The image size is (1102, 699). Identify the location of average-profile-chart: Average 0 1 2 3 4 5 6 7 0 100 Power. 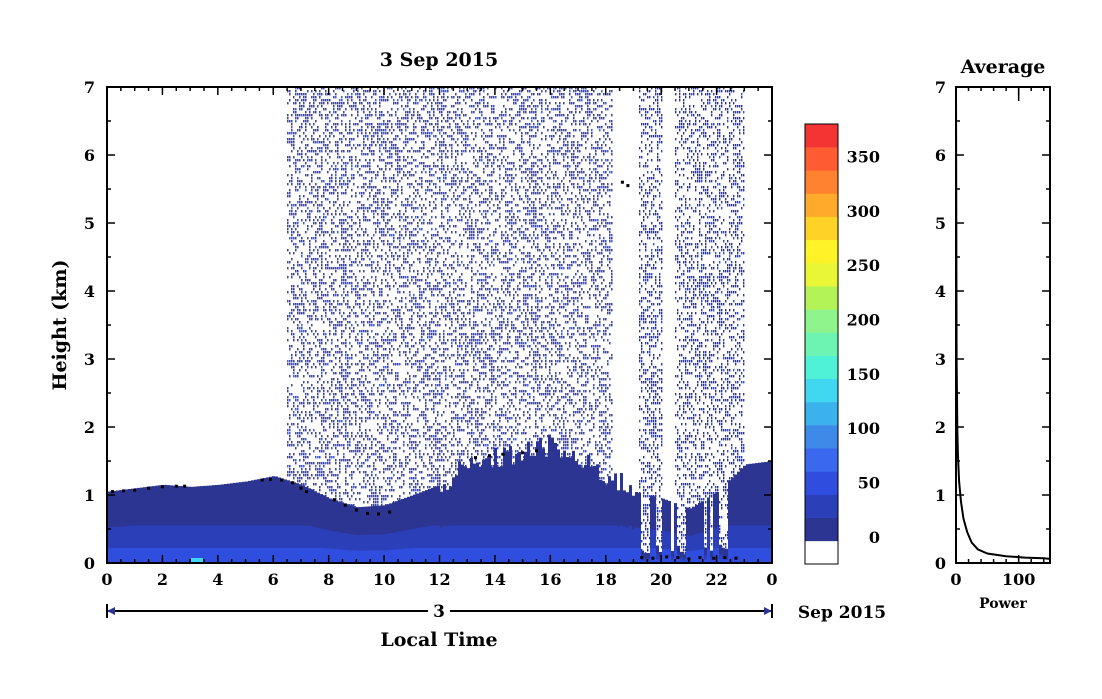
(993, 334).